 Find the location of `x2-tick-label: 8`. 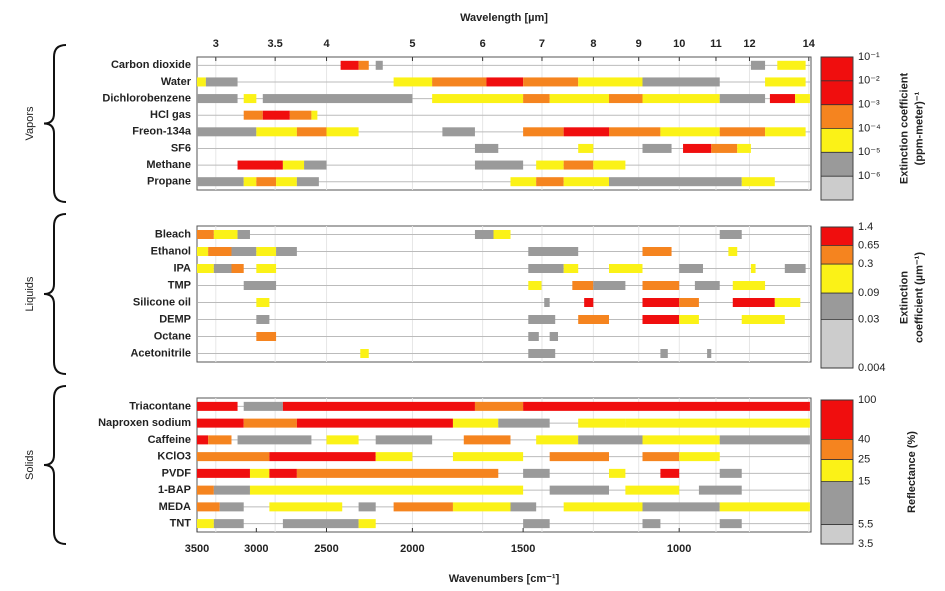

x2-tick-label: 8 is located at coordinates (593, 44).